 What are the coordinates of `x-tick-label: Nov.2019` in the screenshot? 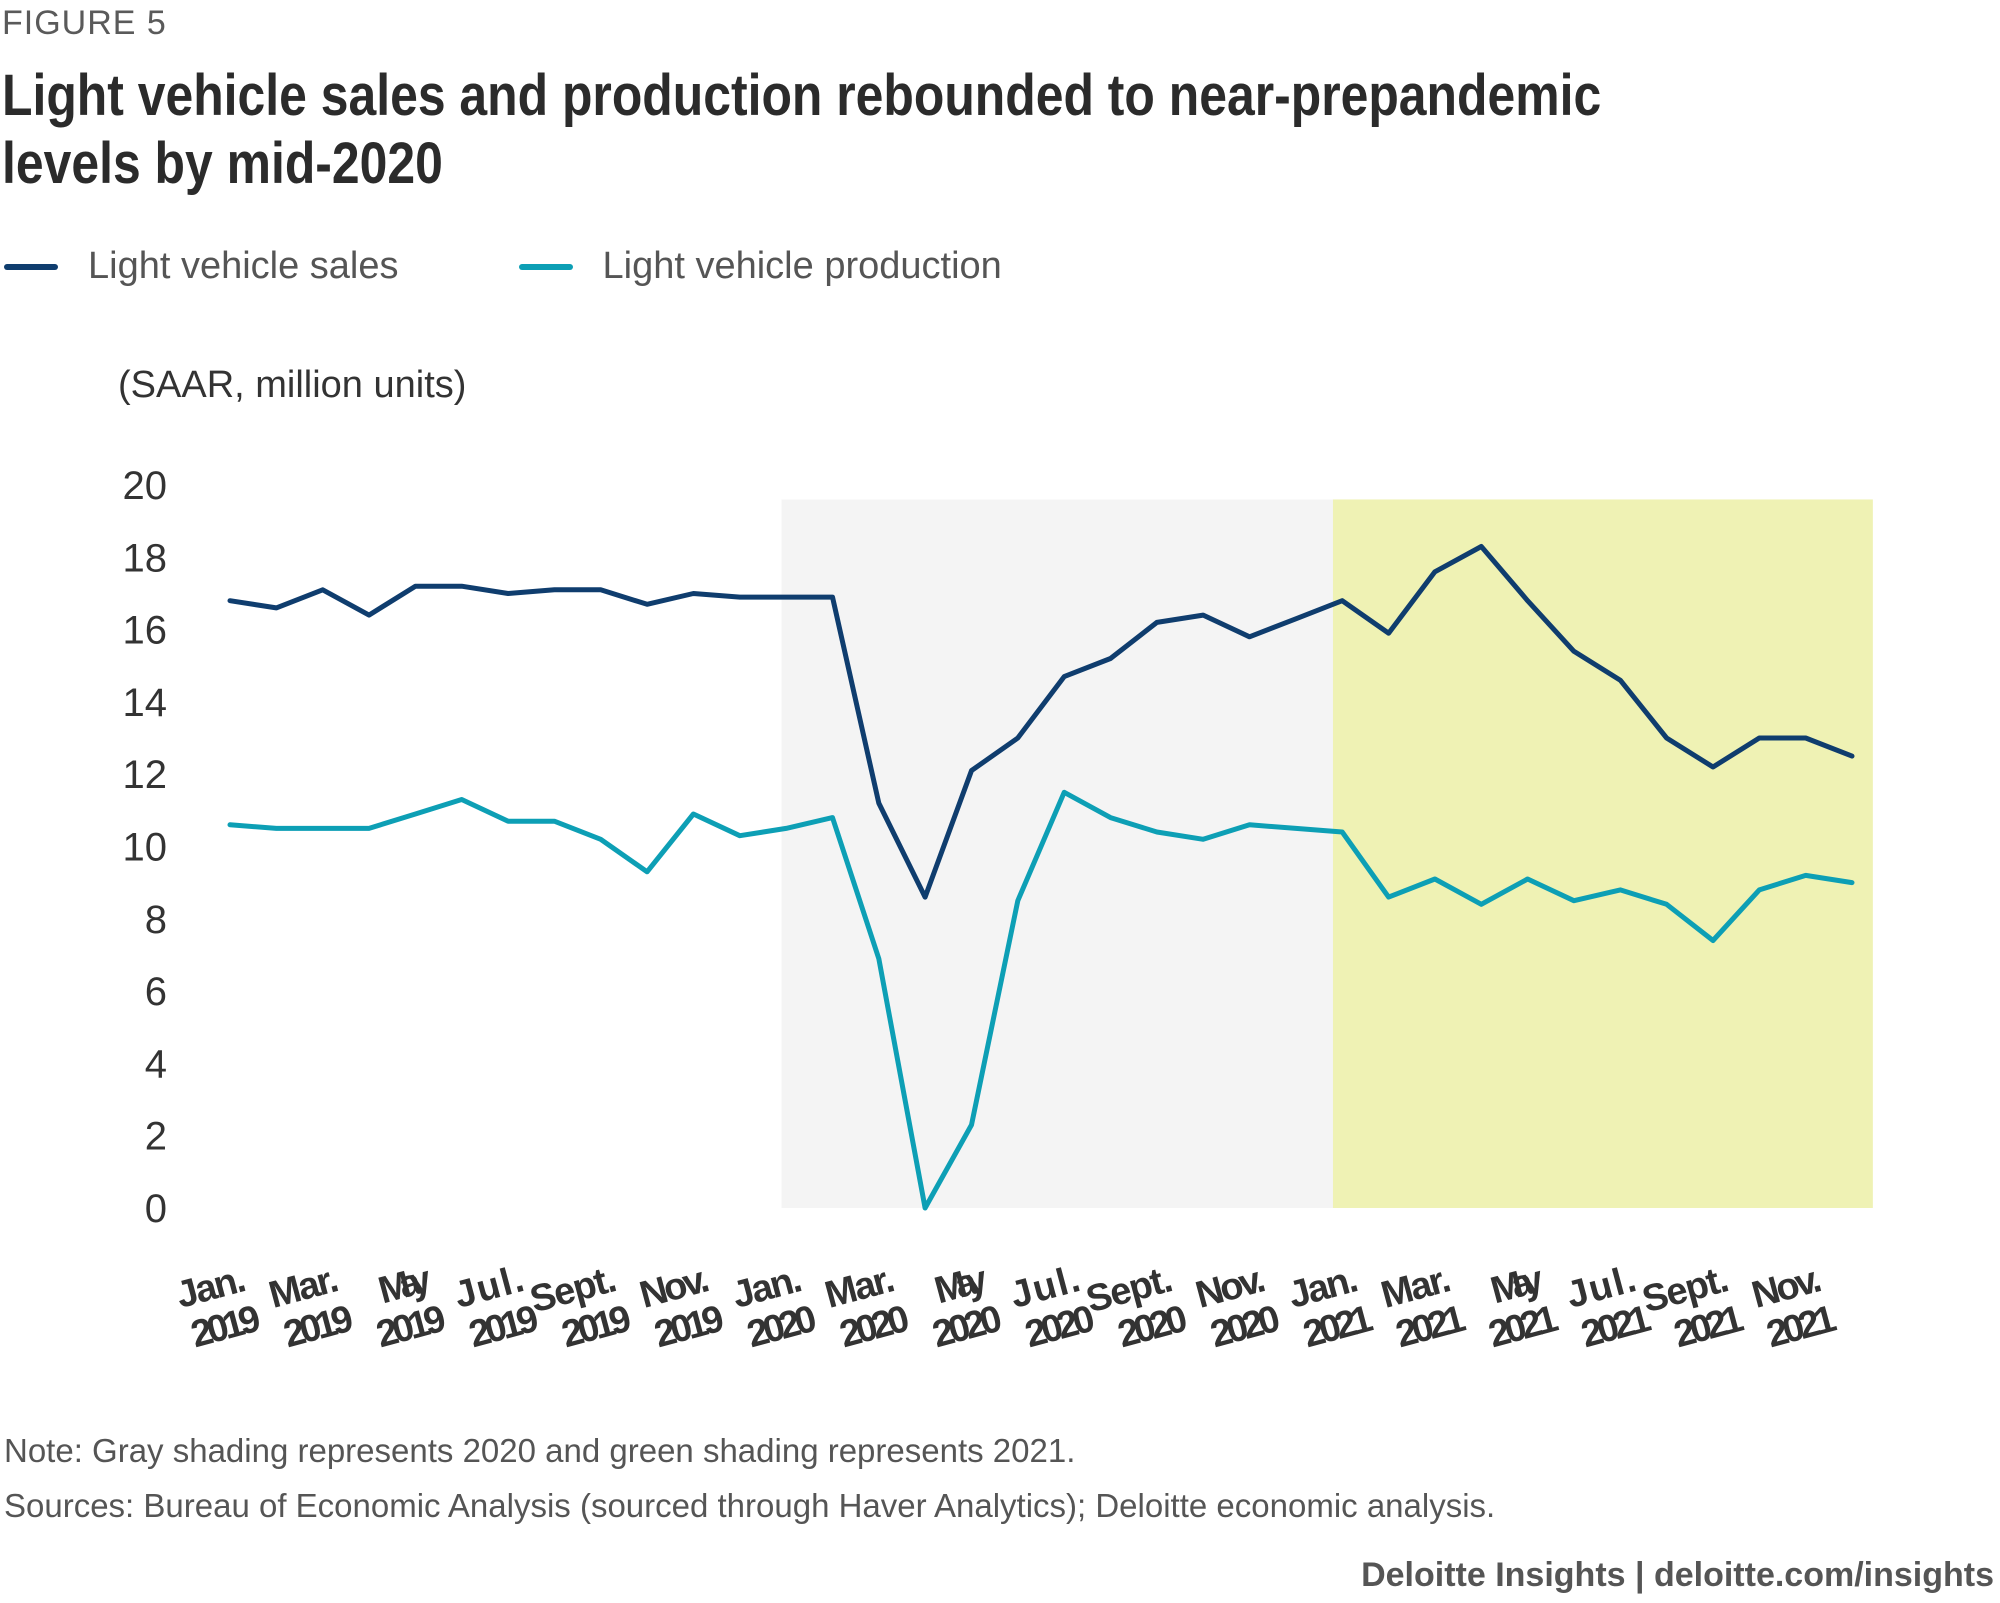 It's located at (681, 1307).